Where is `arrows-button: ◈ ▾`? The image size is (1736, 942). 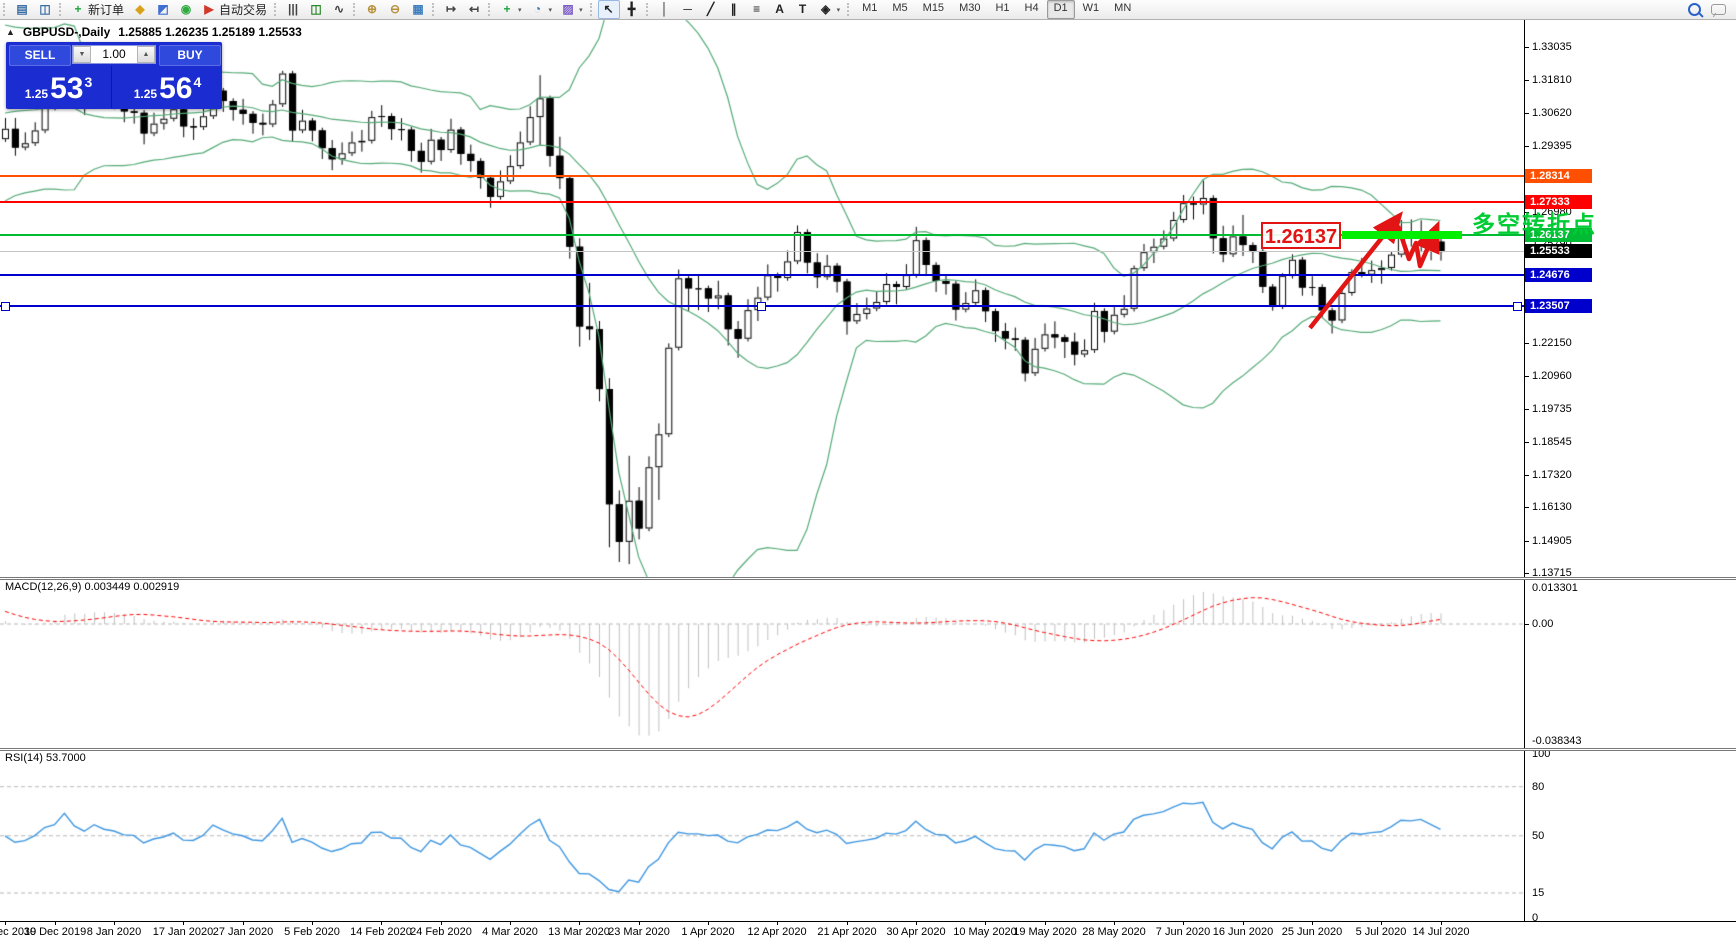 arrows-button: ◈ ▾ is located at coordinates (830, 9).